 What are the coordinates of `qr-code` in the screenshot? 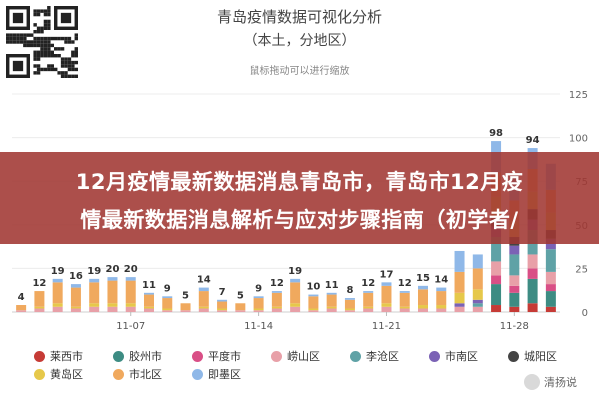 It's located at (42, 42).